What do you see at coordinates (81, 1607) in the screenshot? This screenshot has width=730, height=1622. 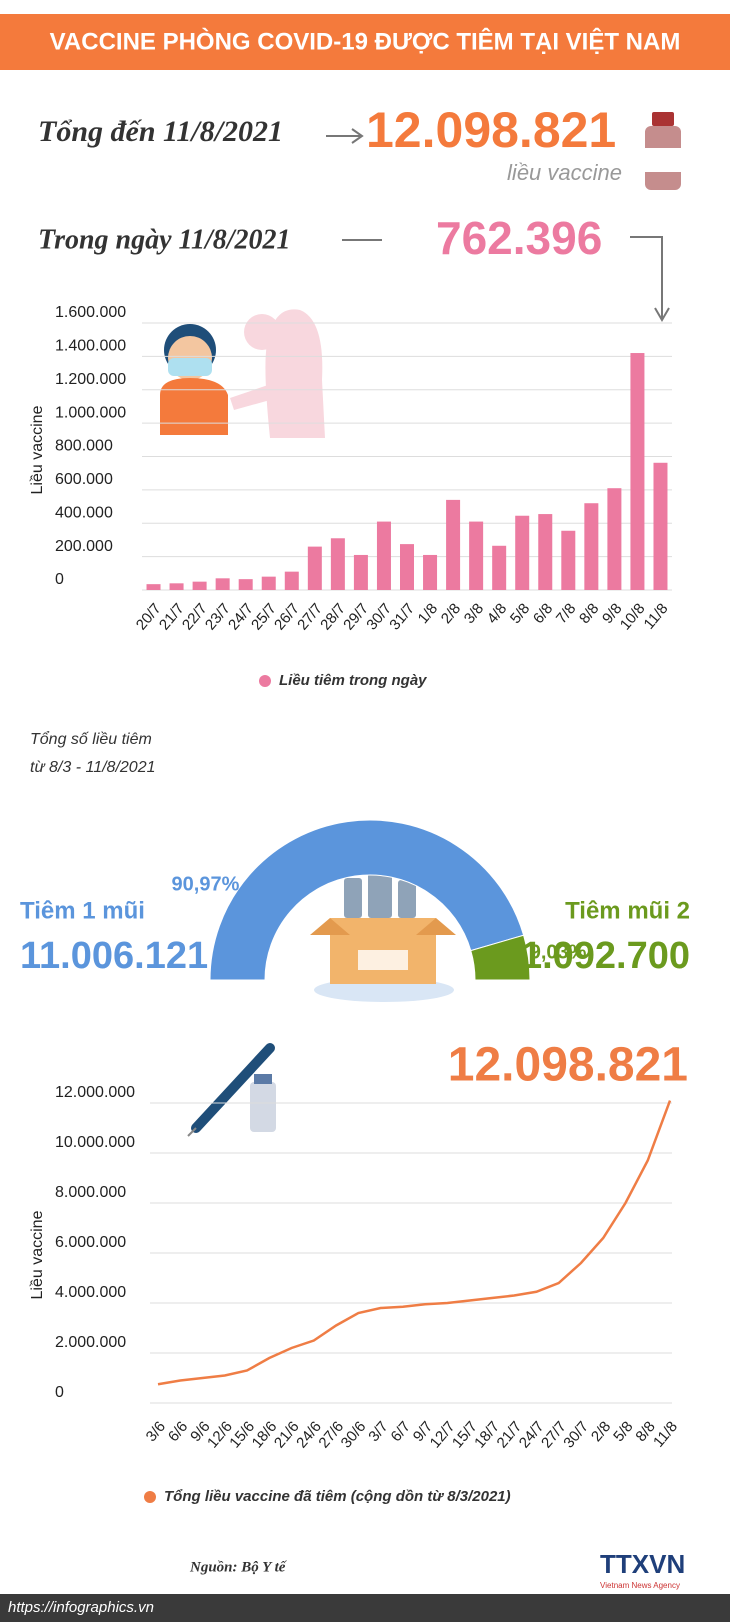 I see `url: https://infographics.vn` at bounding box center [81, 1607].